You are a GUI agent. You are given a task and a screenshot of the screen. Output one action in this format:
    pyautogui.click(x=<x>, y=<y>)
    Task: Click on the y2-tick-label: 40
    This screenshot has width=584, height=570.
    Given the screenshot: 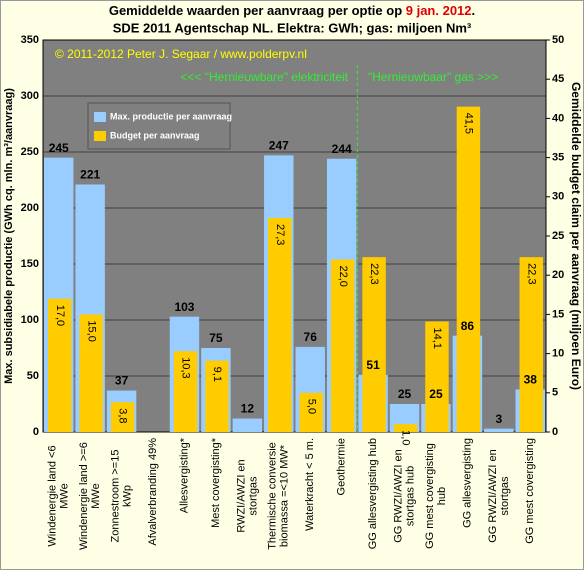 What is the action you would take?
    pyautogui.click(x=558, y=118)
    